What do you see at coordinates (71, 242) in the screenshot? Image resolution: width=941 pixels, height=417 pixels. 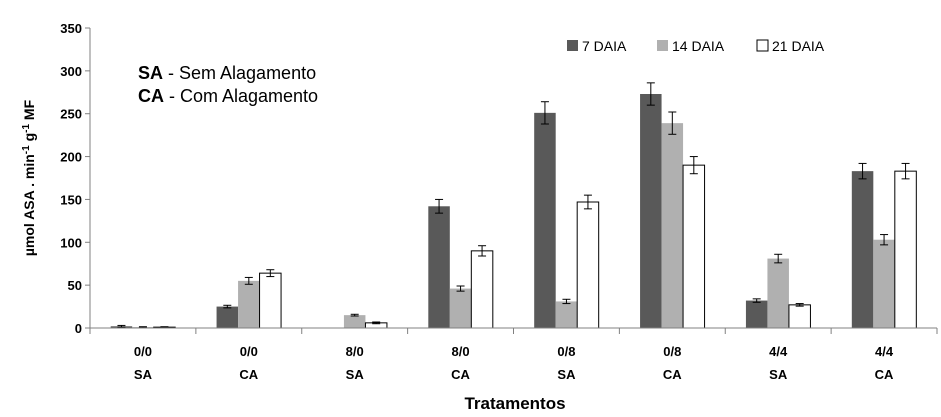 I see `y-tick-label: 100` at bounding box center [71, 242].